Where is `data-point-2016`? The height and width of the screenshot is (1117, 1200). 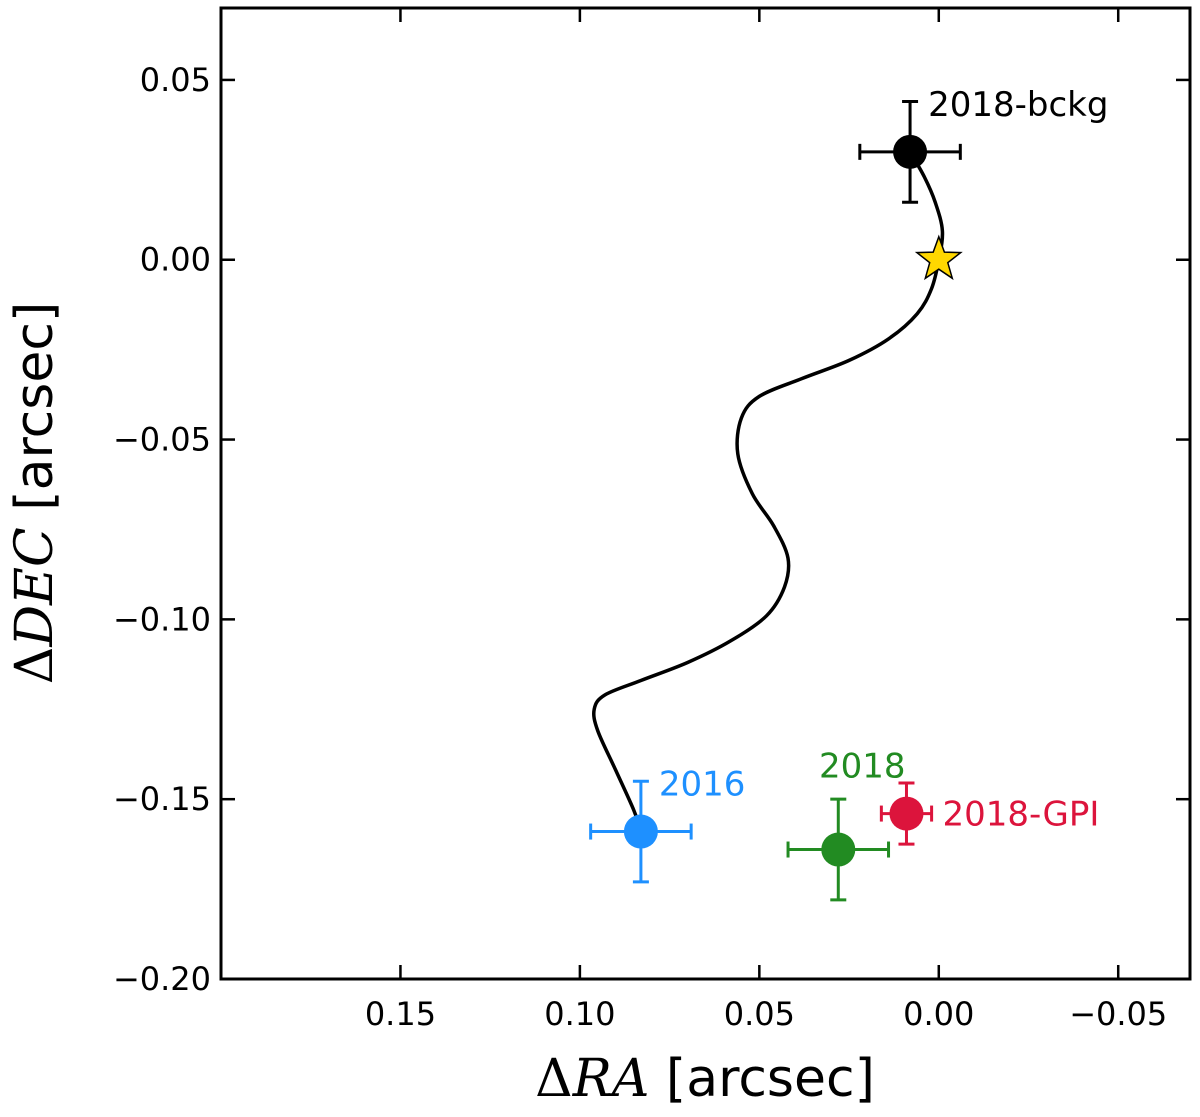
data-point-2016 is located at coordinates (641, 831).